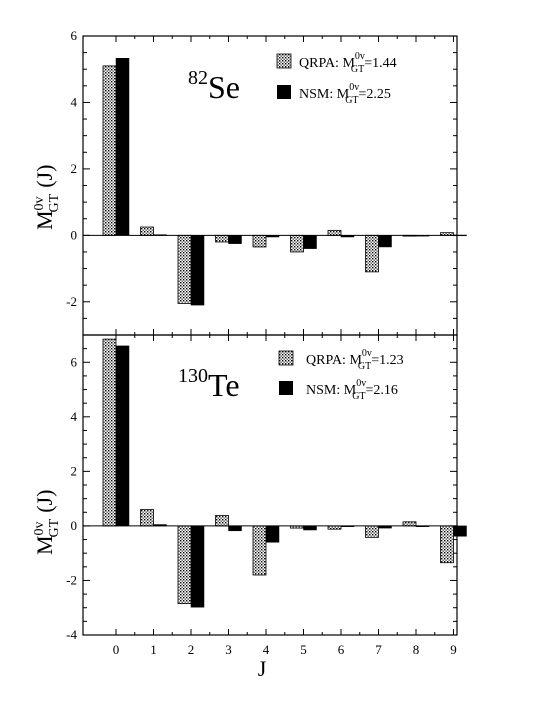 The height and width of the screenshot is (715, 553). Describe the element at coordinates (285, 649) in the screenshot. I see `x-tick-labels: 0 1 2 3 4 5 6 7 8 9` at that location.